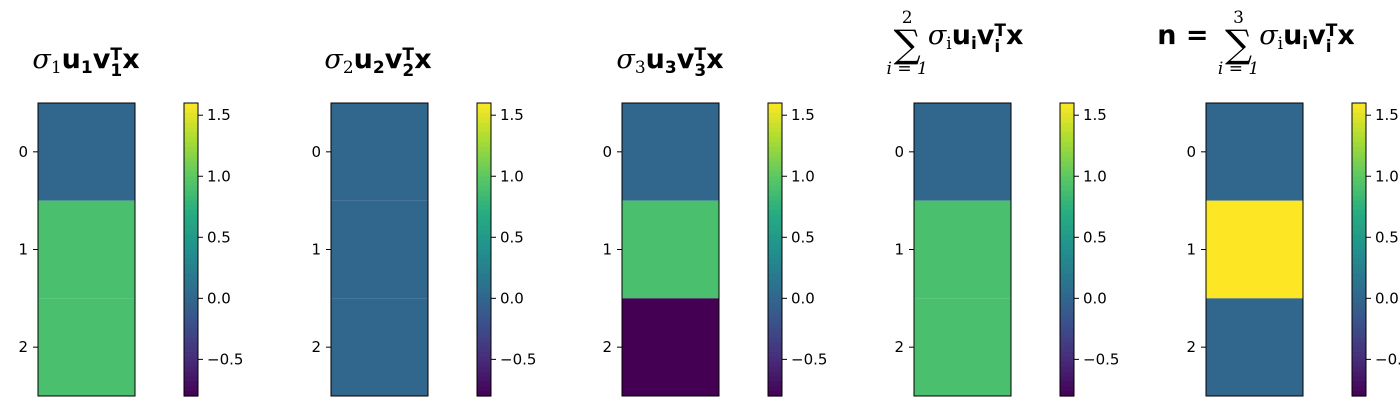  What do you see at coordinates (101, 59) in the screenshot?
I see `v-vector: v` at bounding box center [101, 59].